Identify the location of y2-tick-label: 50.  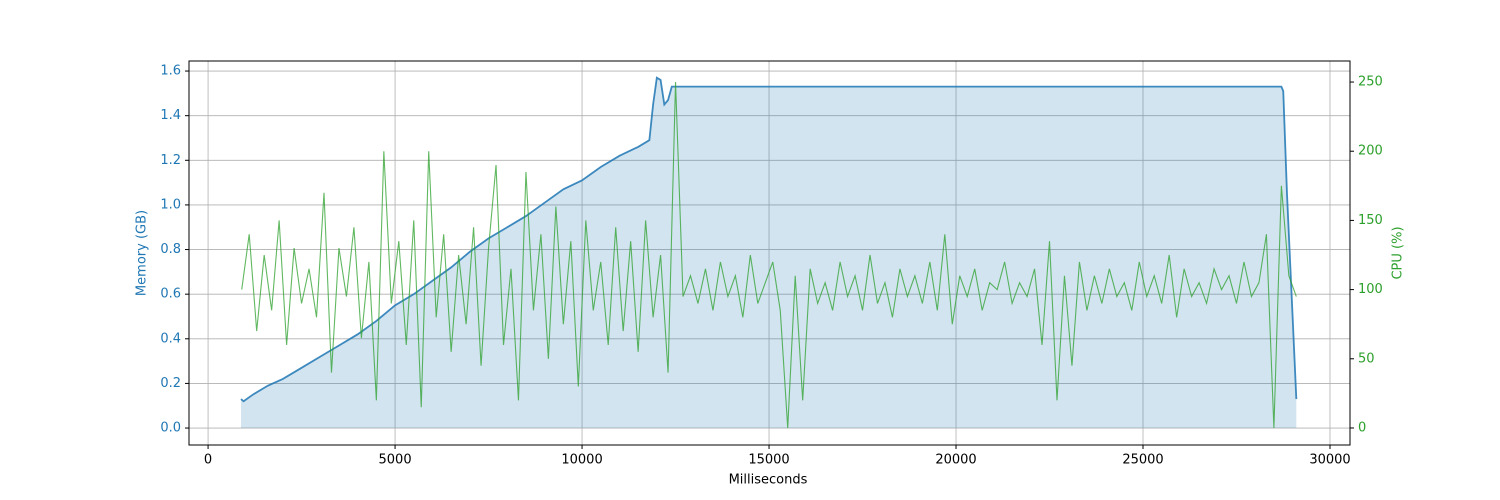
(1366, 358).